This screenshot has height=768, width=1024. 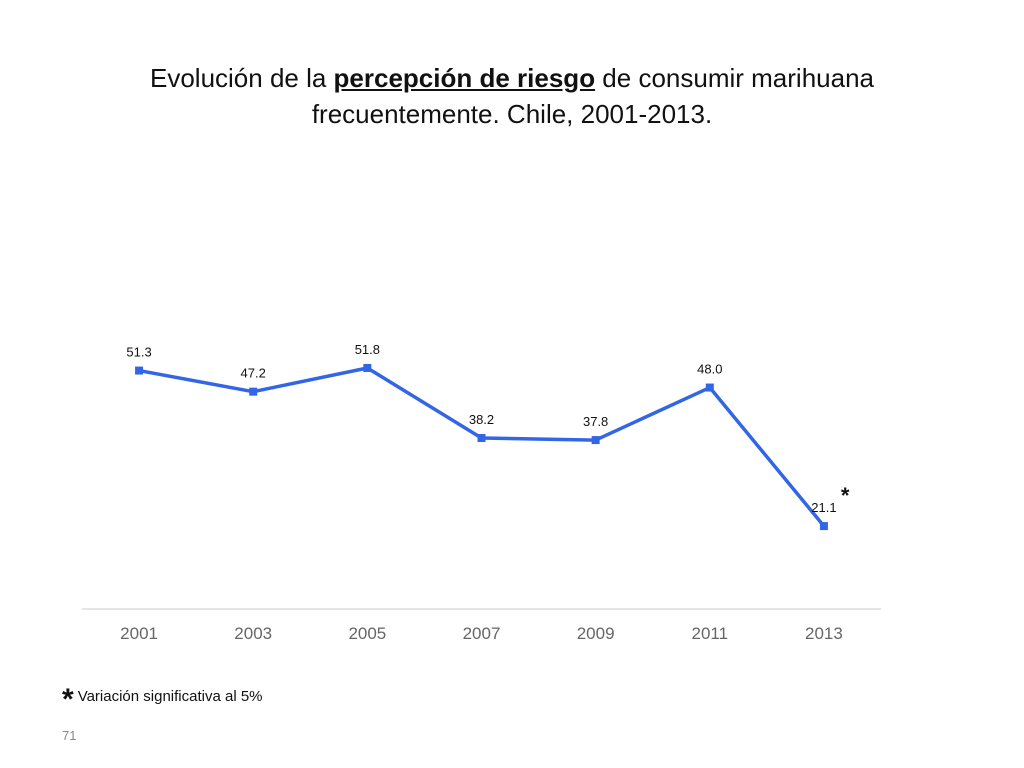 What do you see at coordinates (596, 633) in the screenshot?
I see `x-tick-label: 2009` at bounding box center [596, 633].